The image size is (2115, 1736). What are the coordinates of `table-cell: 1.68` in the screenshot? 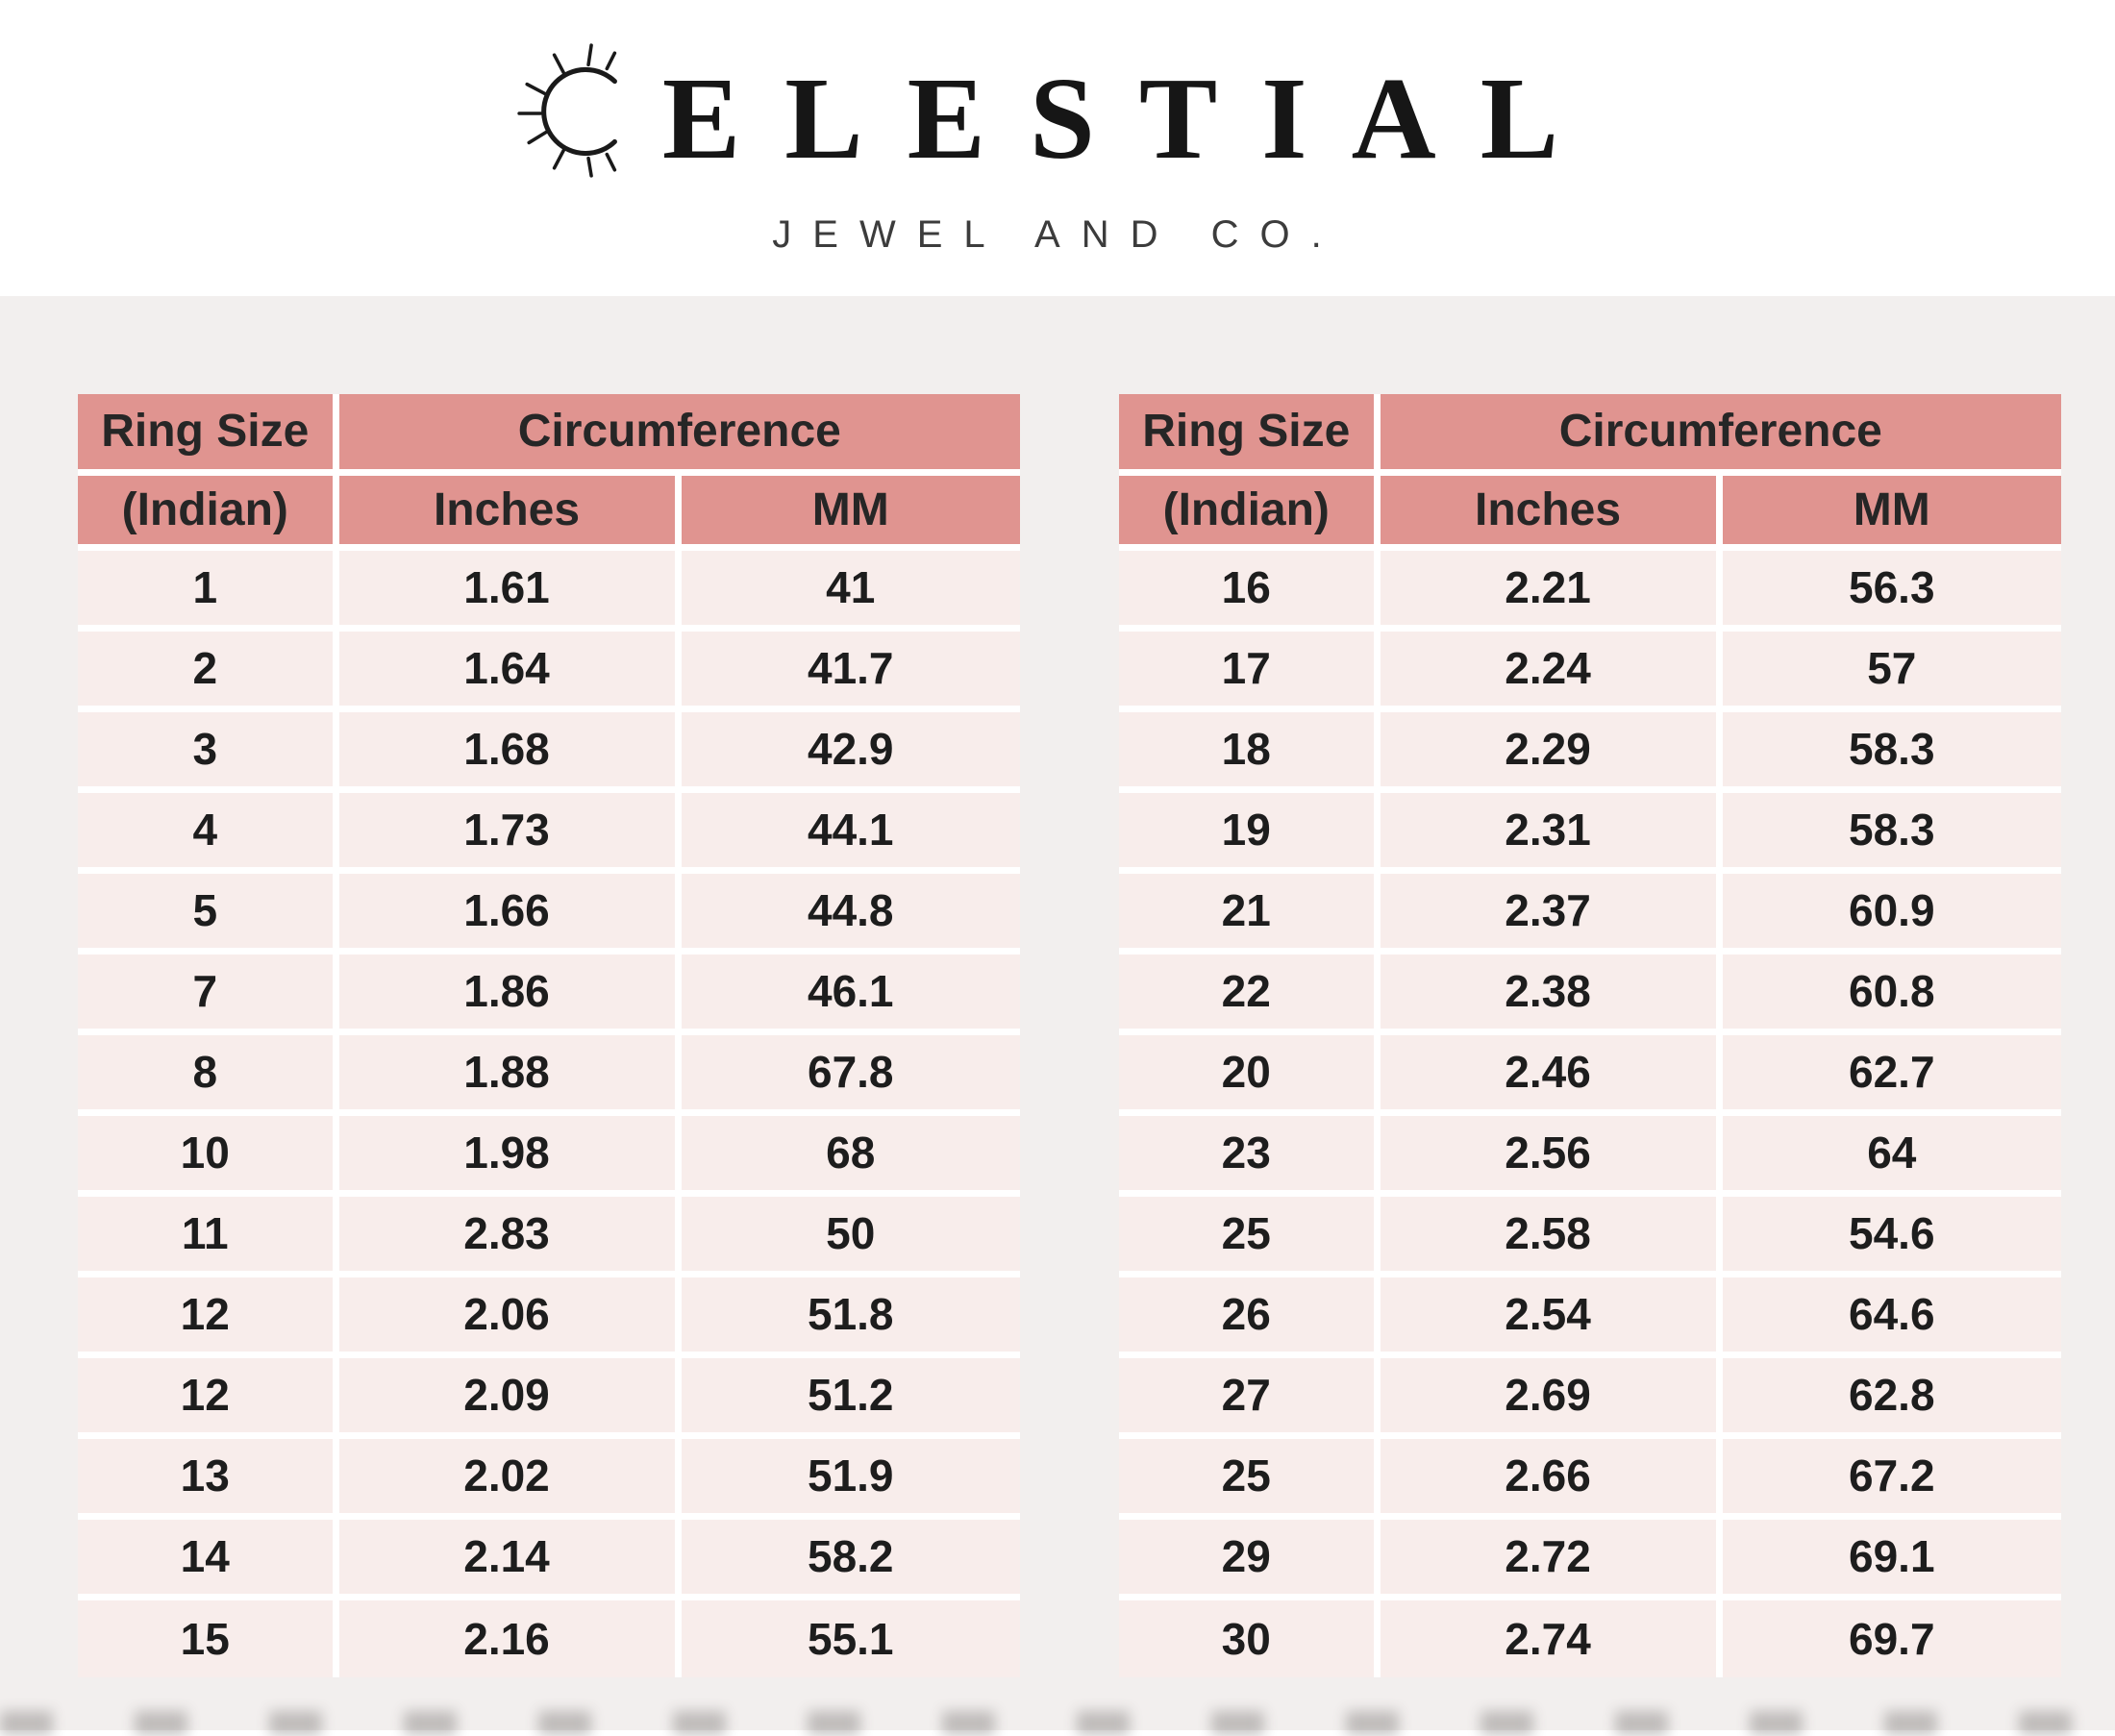 It's located at (507, 749).